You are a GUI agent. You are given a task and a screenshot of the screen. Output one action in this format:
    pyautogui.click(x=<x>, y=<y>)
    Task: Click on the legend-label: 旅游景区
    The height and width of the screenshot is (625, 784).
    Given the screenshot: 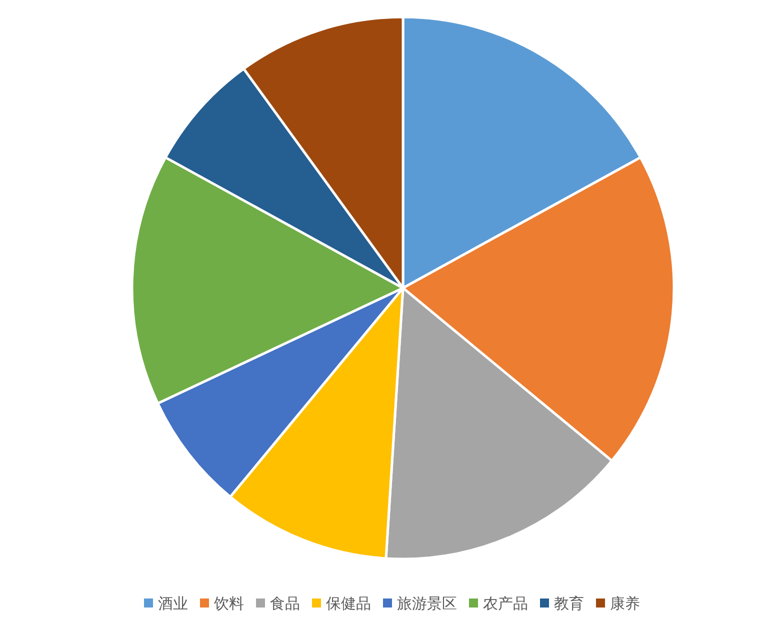 What is the action you would take?
    pyautogui.click(x=427, y=603)
    